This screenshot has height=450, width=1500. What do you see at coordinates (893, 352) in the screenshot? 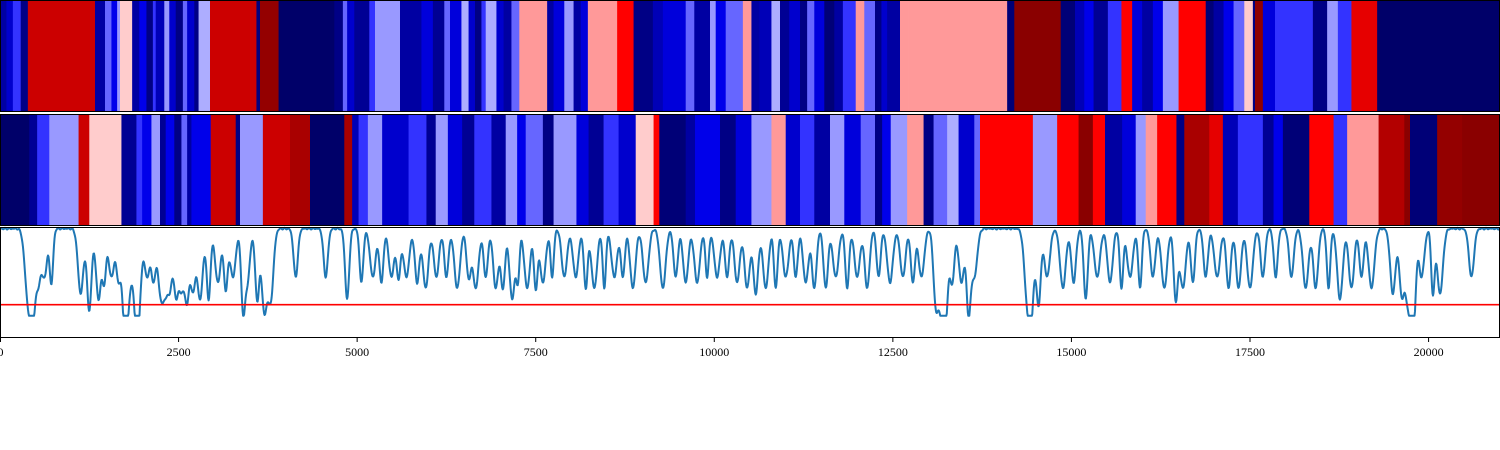
I see `x-tick-label-5: 12500` at bounding box center [893, 352].